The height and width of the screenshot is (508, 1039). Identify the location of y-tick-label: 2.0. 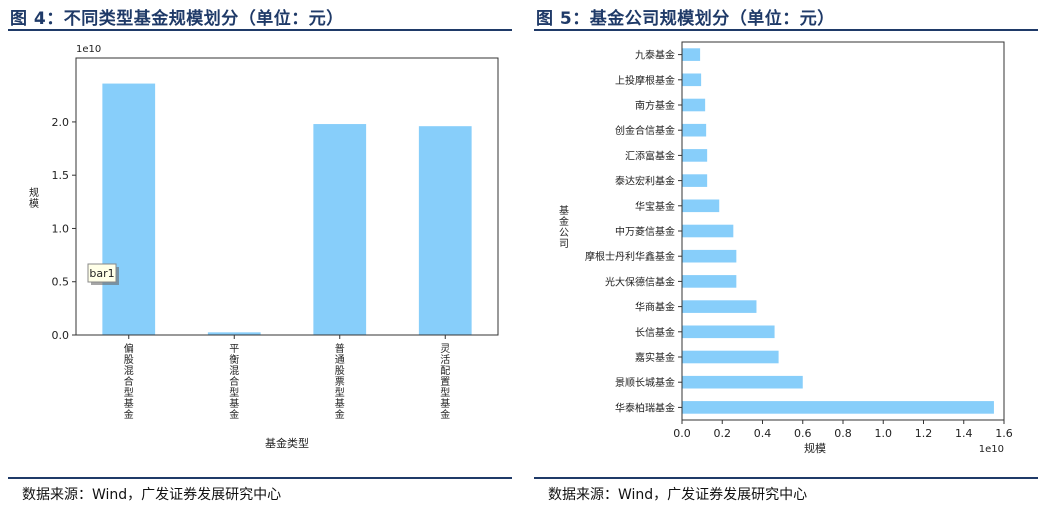
(61, 122).